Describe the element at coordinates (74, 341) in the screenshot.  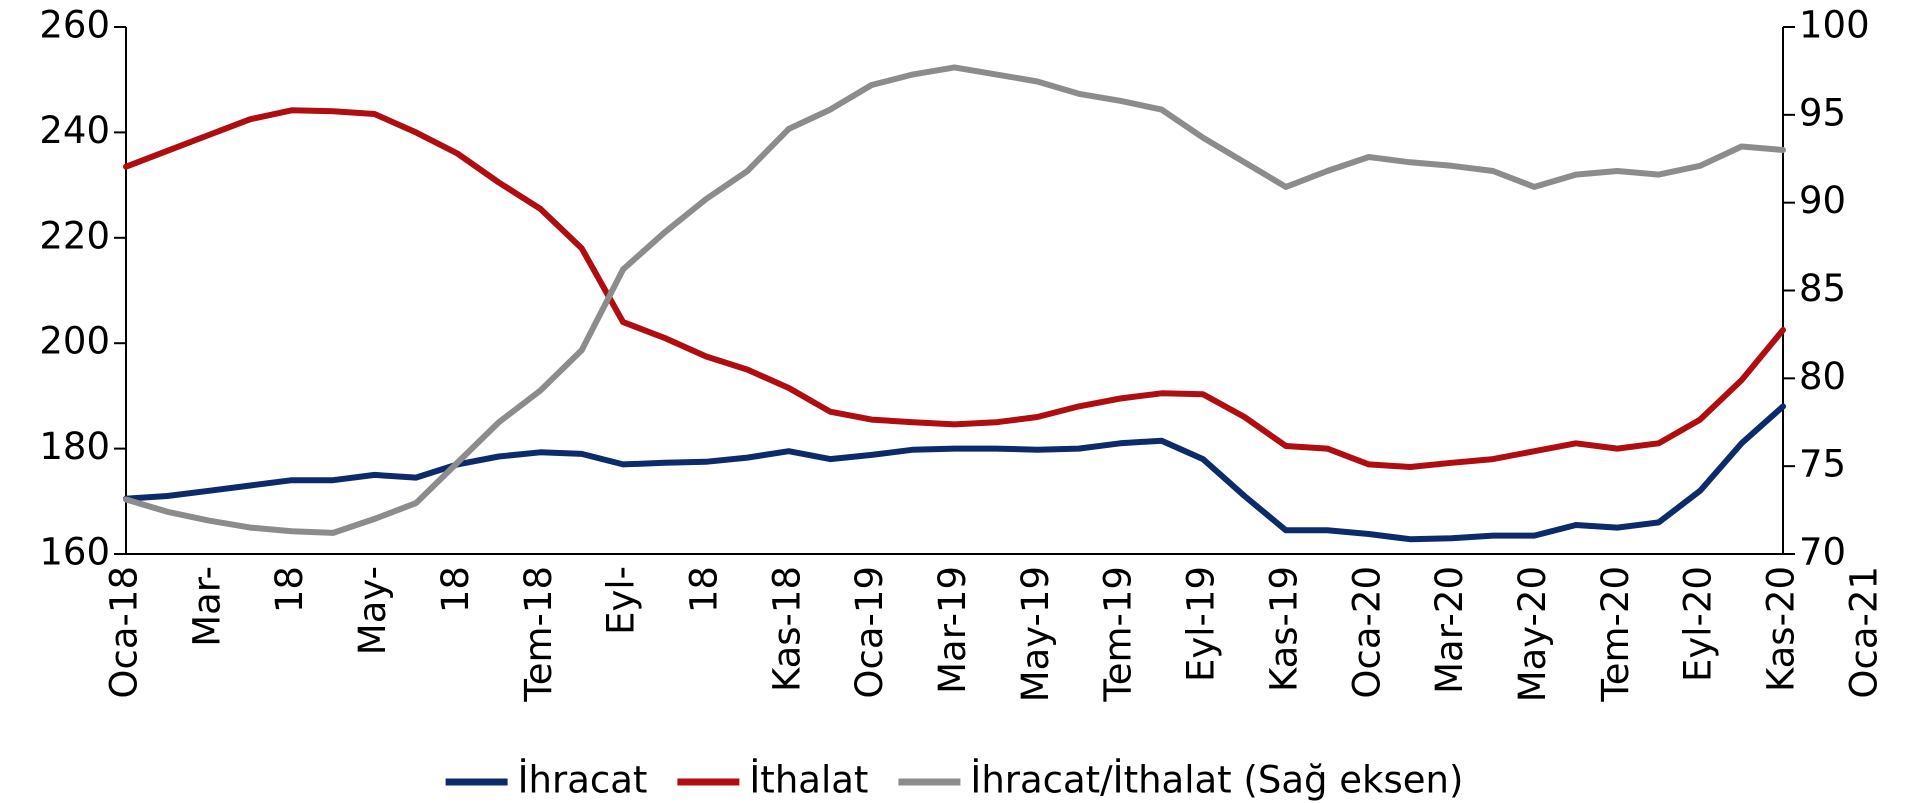
I see `y-tick-label: 200` at that location.